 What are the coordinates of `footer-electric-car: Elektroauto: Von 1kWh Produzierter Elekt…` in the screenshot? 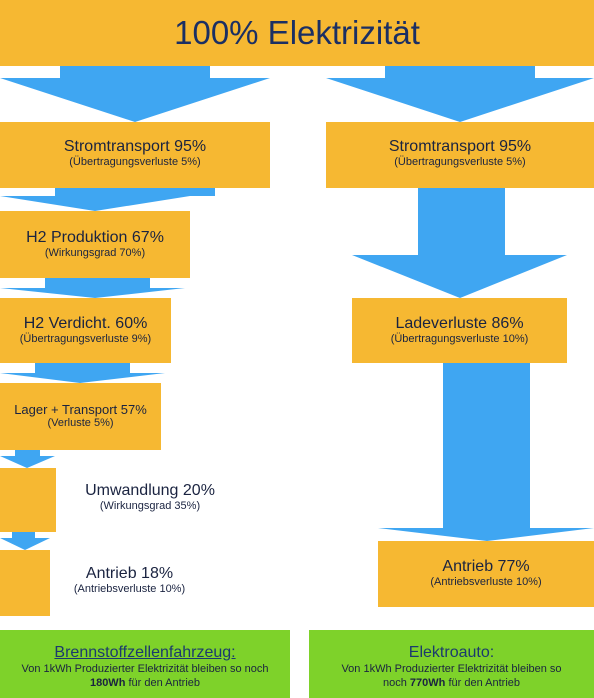 It's located at (451, 664).